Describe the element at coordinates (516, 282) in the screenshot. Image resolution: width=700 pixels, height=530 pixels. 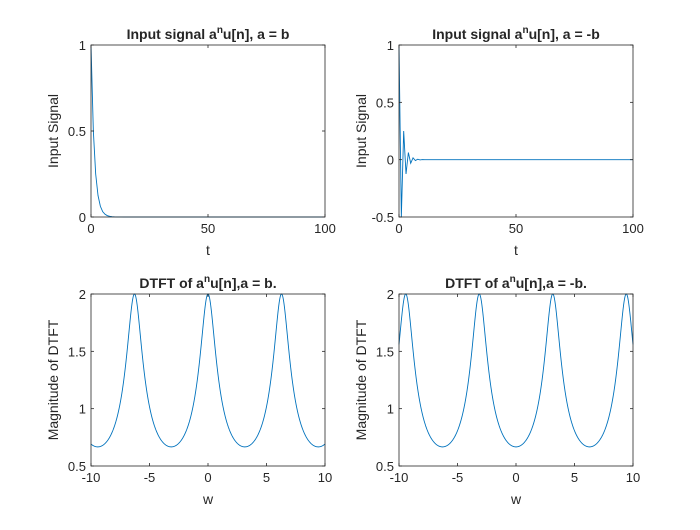
I see `chart-title: DTFT of anu[n],a = -b.` at that location.